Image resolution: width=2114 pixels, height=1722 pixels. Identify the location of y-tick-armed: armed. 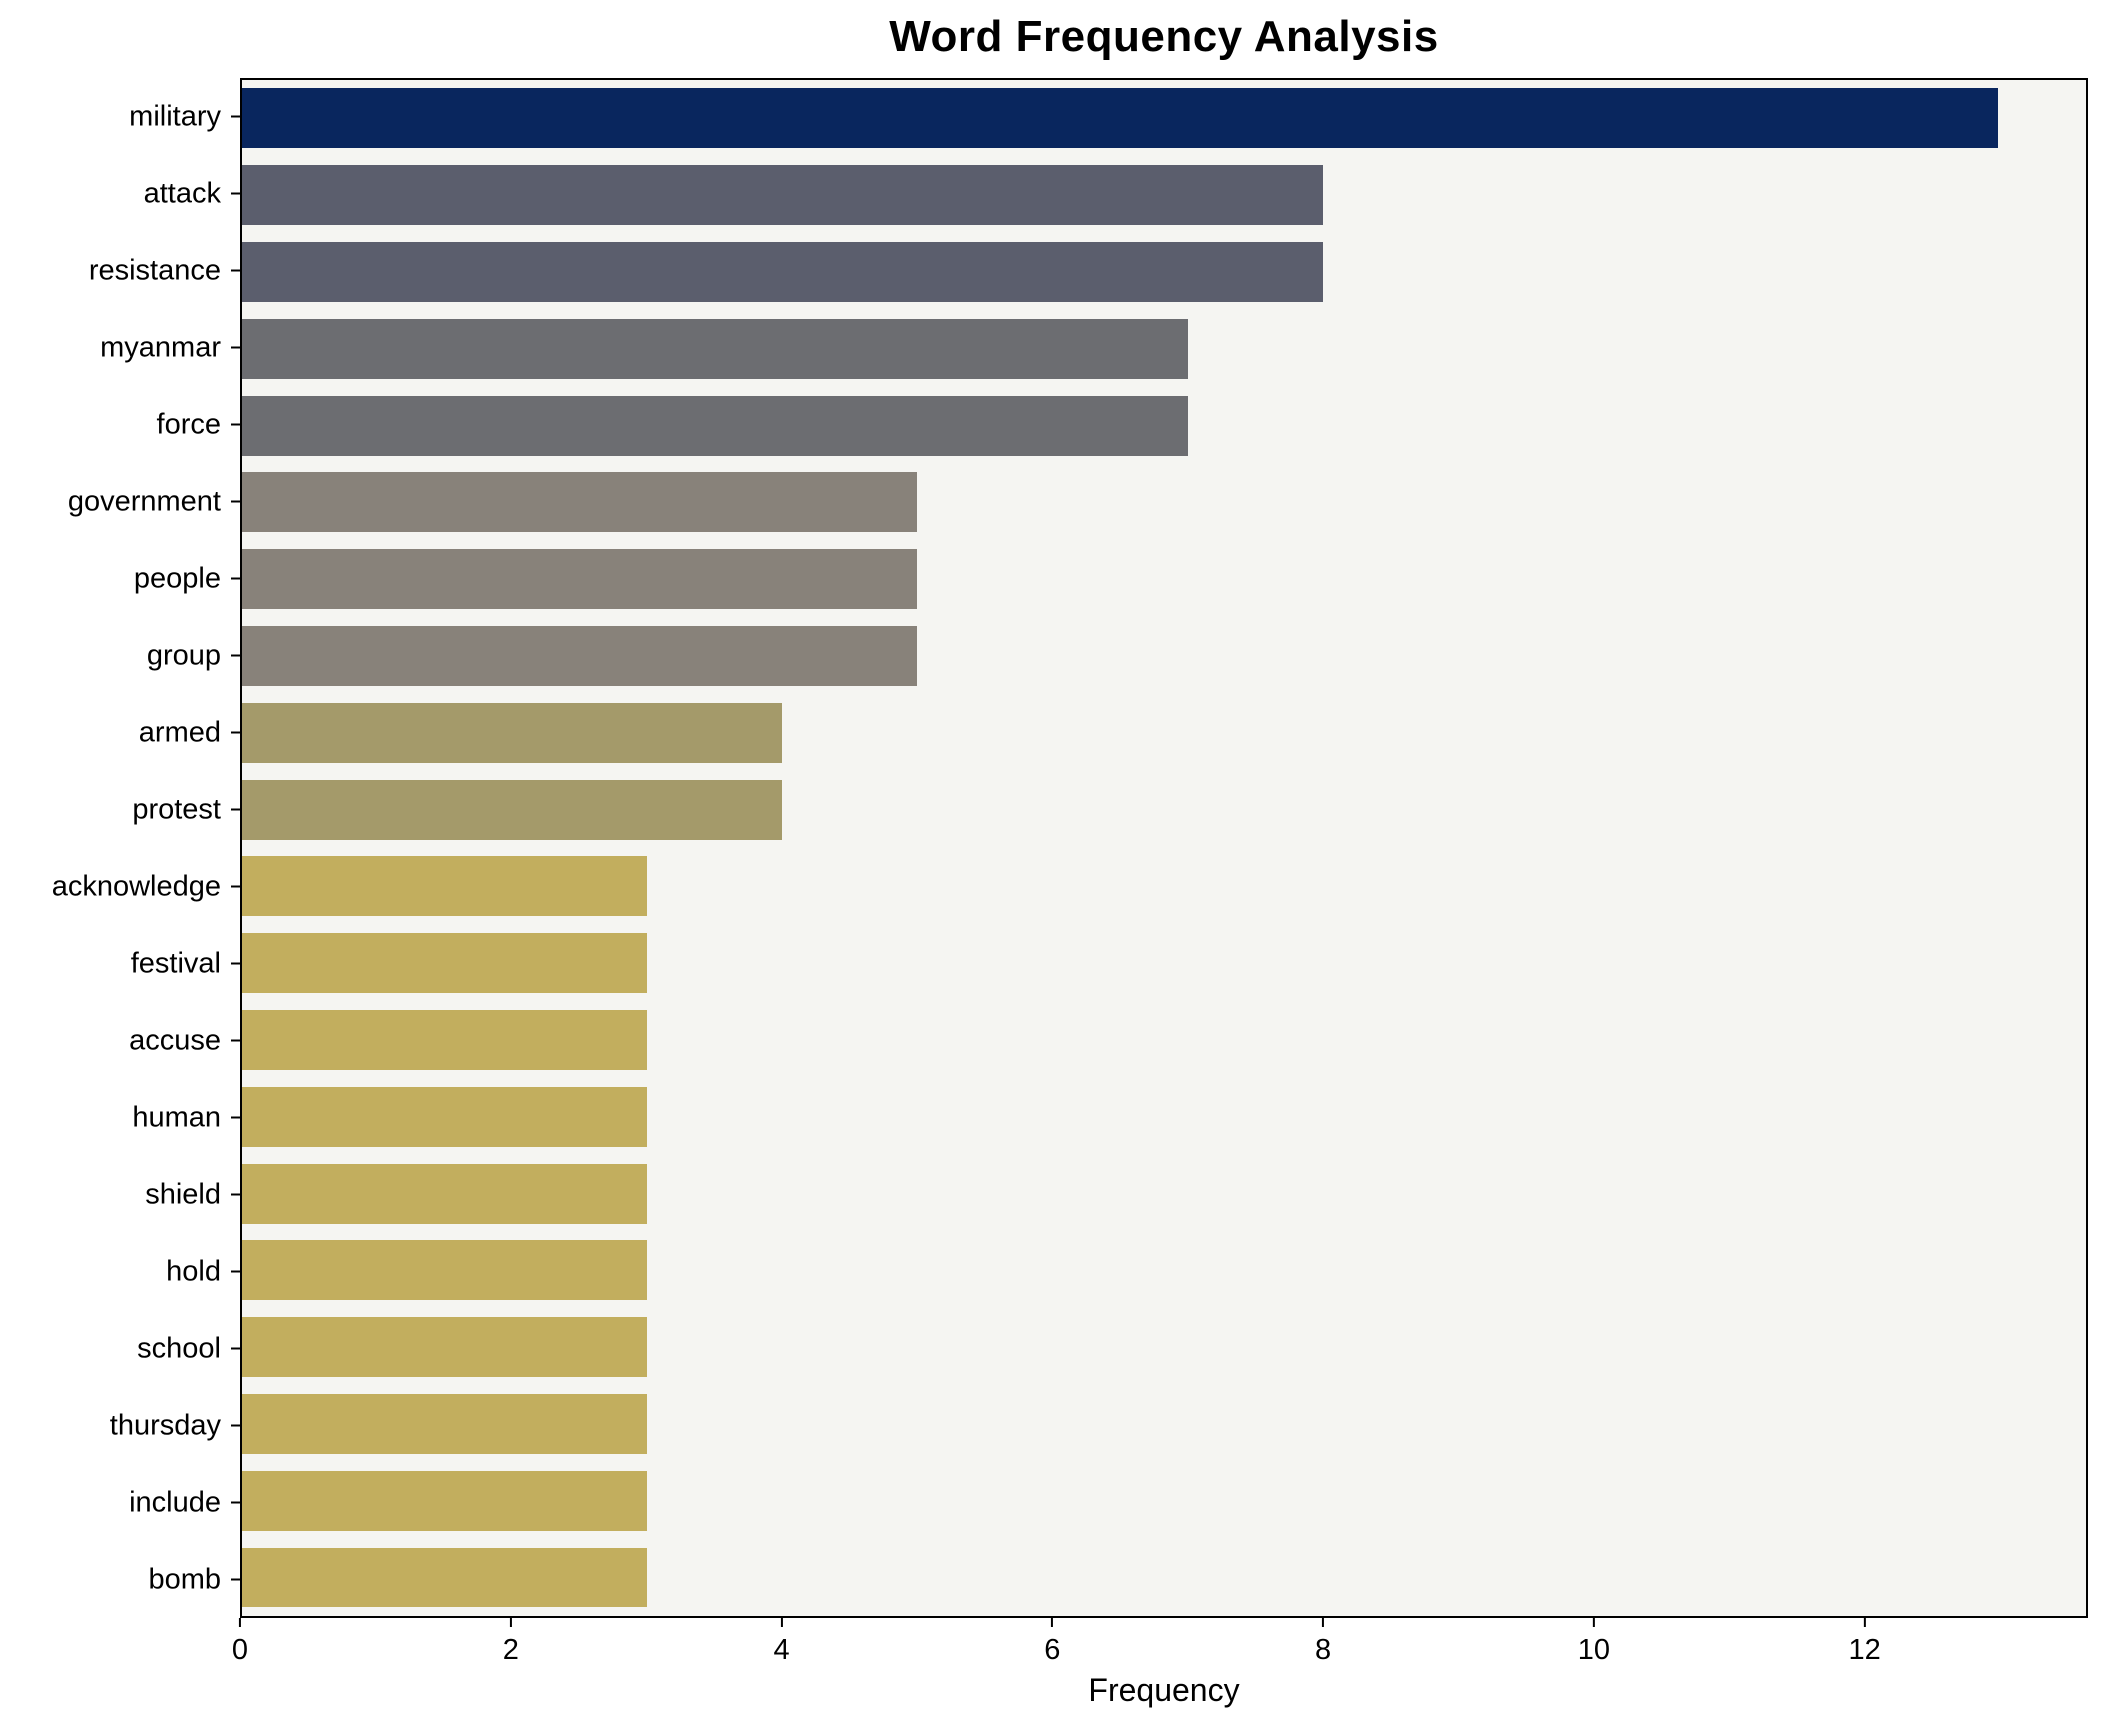
(189, 732).